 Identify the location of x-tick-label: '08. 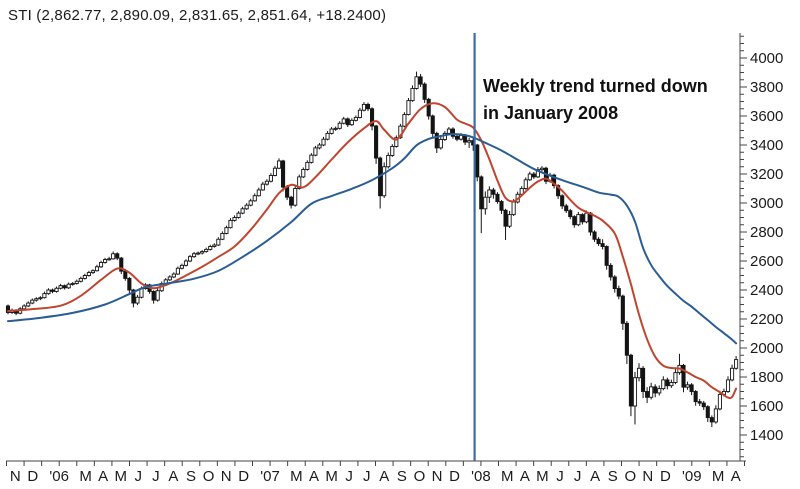
(481, 476).